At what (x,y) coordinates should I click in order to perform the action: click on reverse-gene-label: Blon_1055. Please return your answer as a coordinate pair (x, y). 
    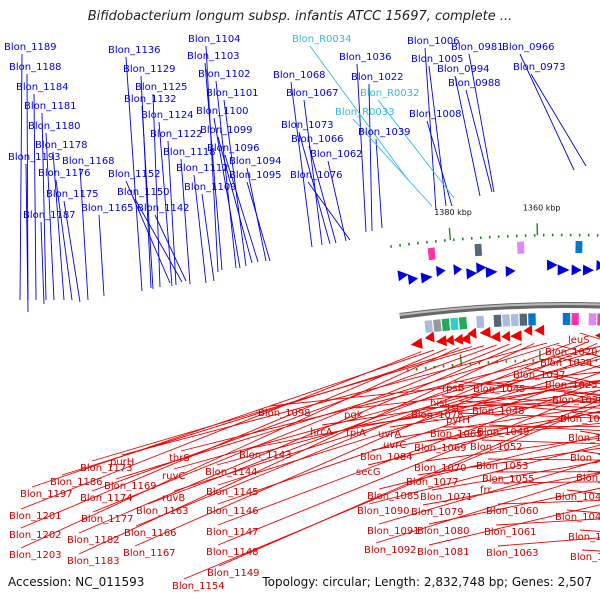
    Looking at the image, I should click on (508, 479).